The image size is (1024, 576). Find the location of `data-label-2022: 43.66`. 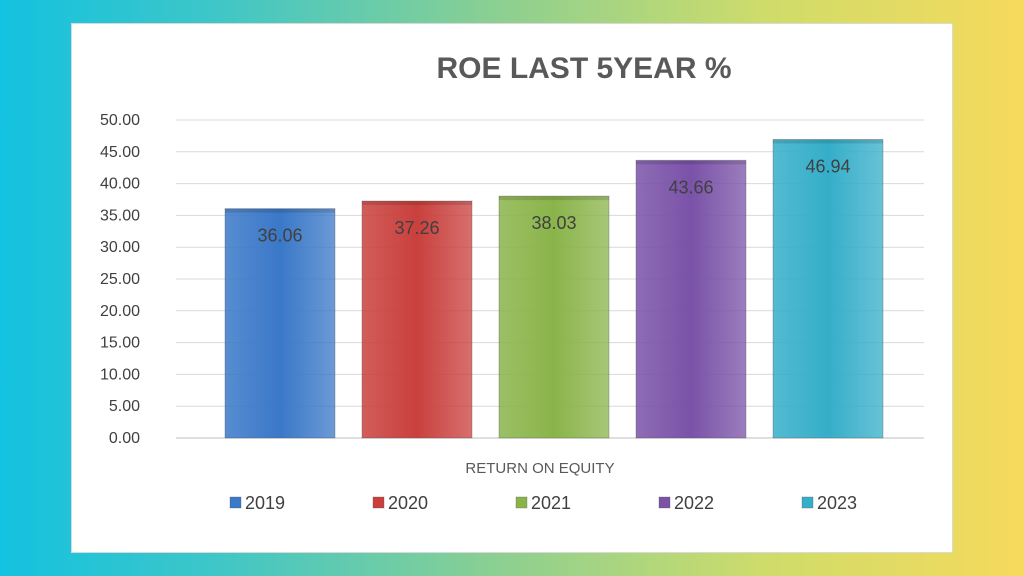

data-label-2022: 43.66 is located at coordinates (690, 187).